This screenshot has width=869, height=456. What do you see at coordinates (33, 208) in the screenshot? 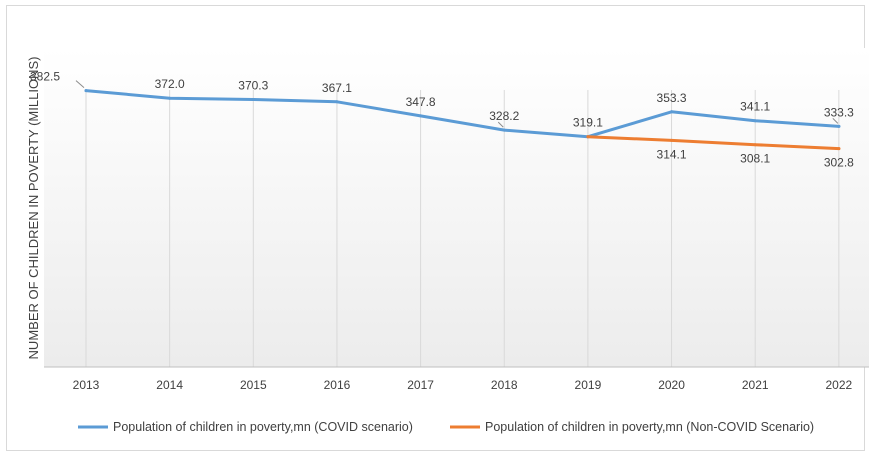
I see `y-axis-title: NUMBER OF CHILDREN IN POVERTY (MILLIONS)` at bounding box center [33, 208].